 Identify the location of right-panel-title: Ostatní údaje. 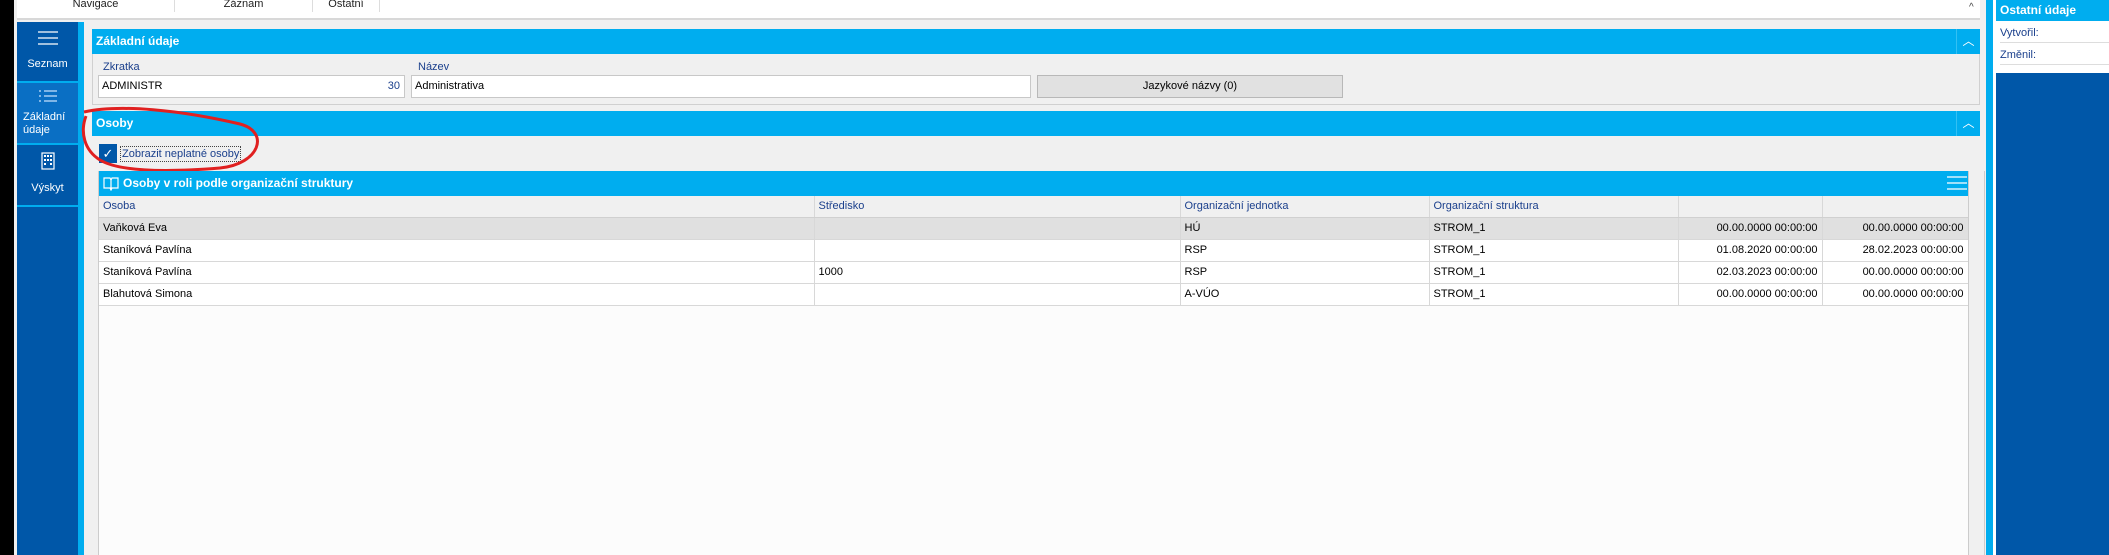
(2052, 10).